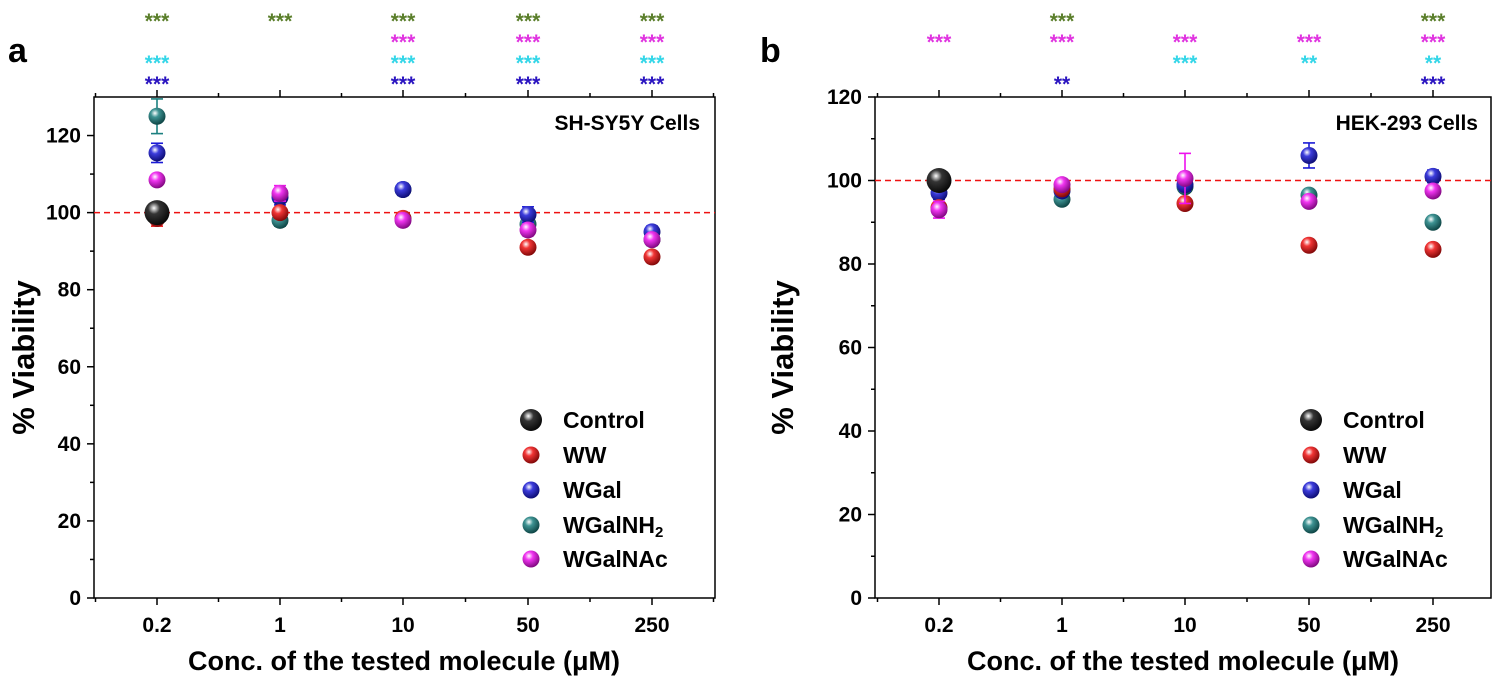 Image resolution: width=1497 pixels, height=678 pixels. Describe the element at coordinates (844, 181) in the screenshot. I see `y-tick-label: 100` at that location.